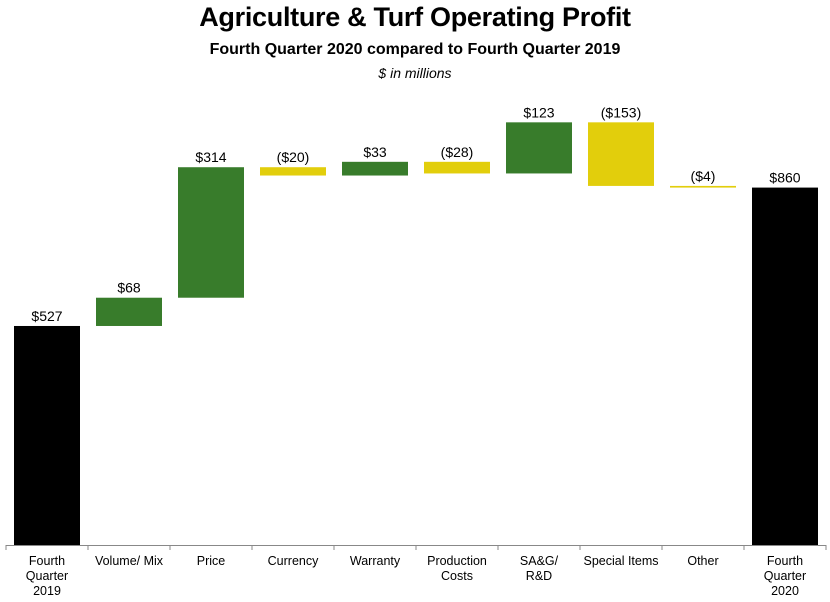 This screenshot has width=830, height=602. I want to click on category-label: Warranty, so click(375, 561).